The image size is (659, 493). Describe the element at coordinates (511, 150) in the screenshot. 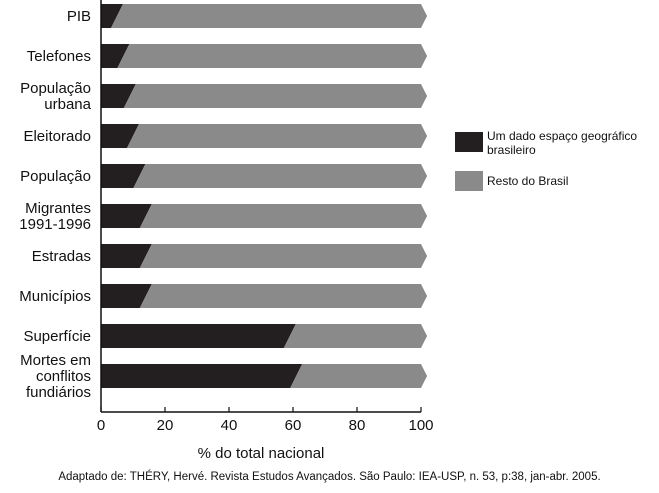

I see `legend-label: brasileiro` at that location.